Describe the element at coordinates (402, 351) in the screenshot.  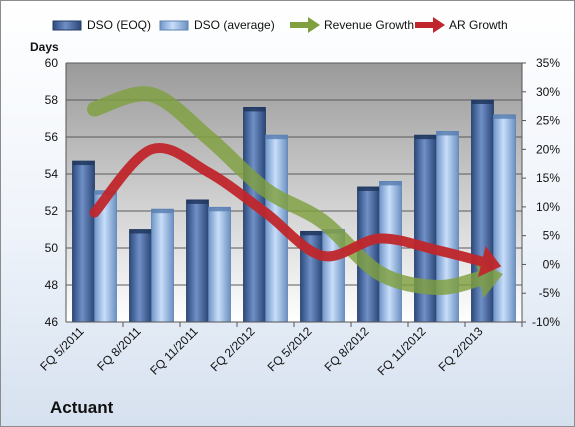
I see `x-tick-label: FQ 11/2012` at that location.